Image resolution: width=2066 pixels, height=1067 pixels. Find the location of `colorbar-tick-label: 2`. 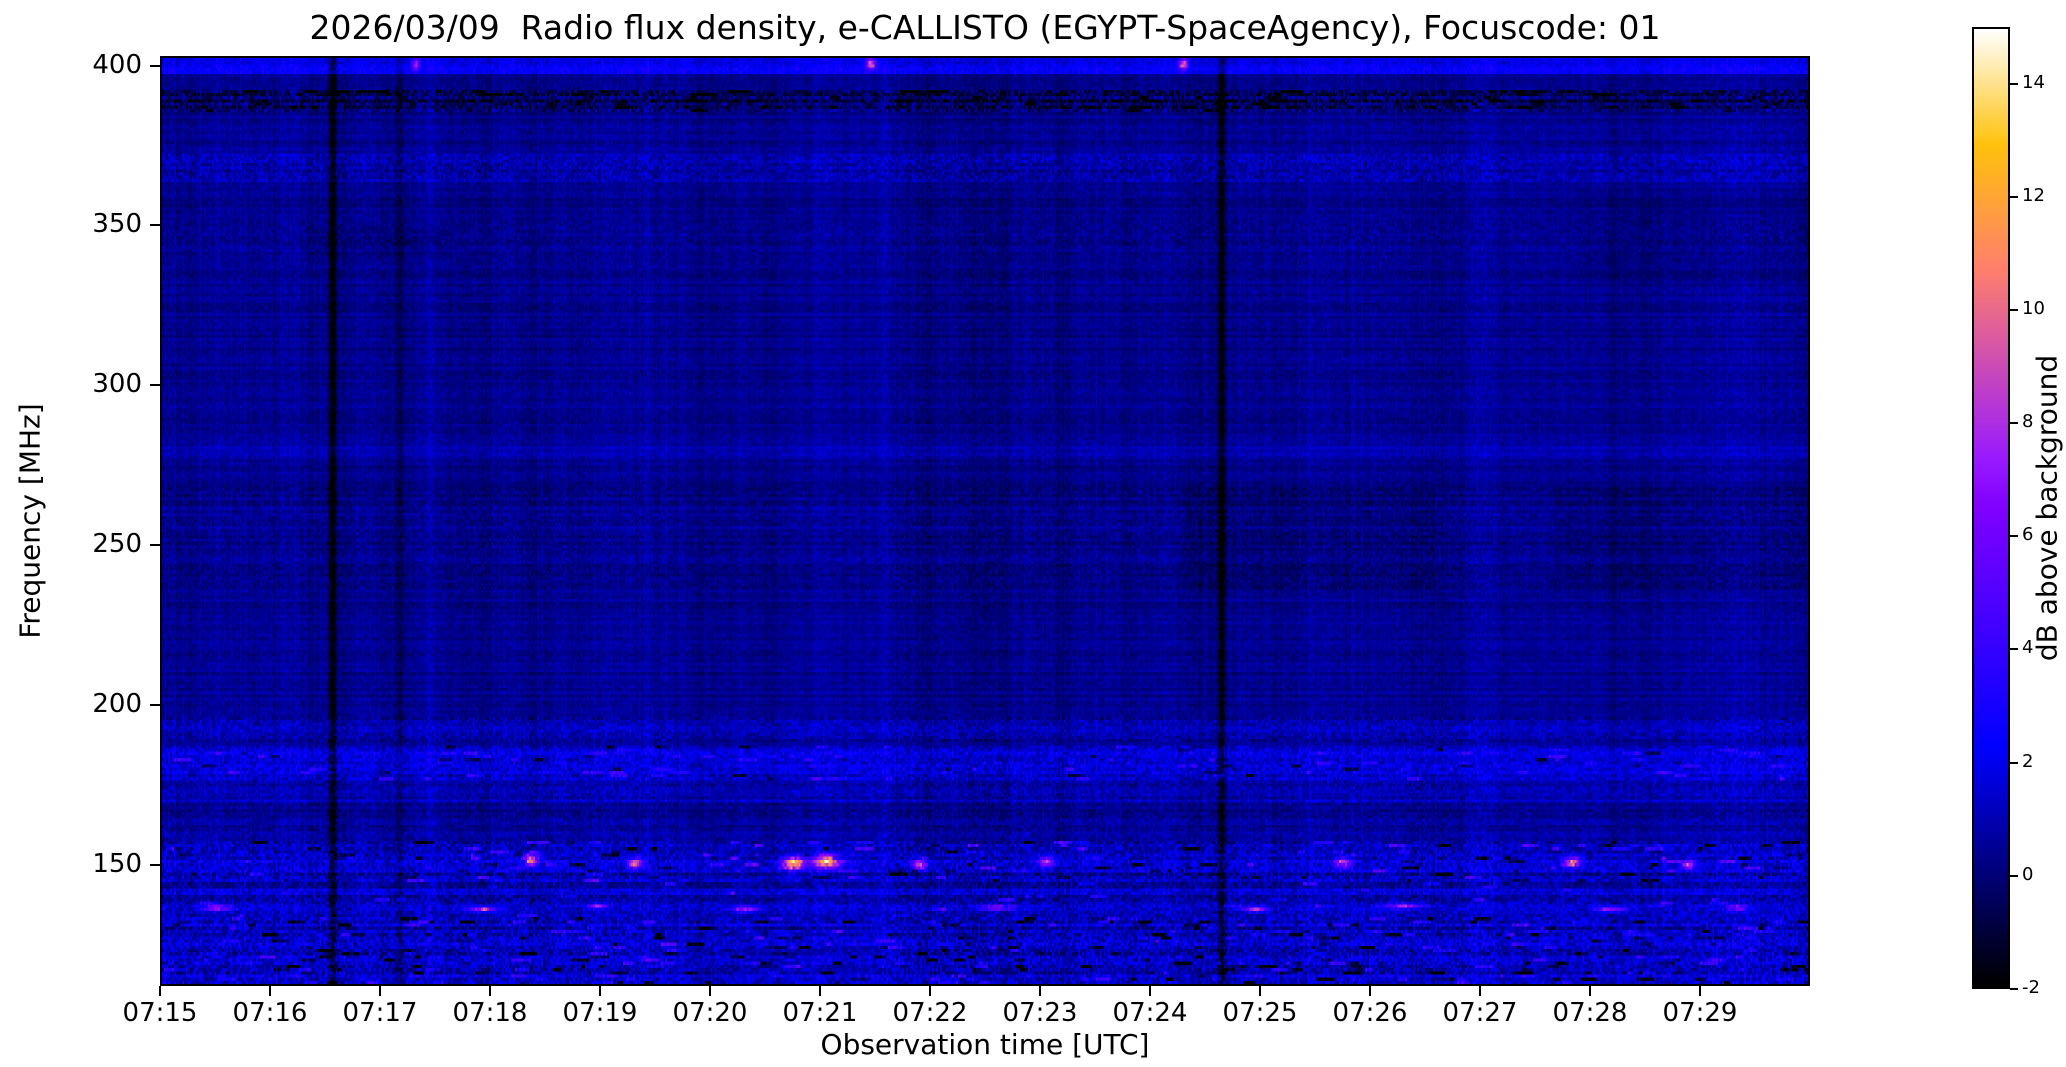

colorbar-tick-label: 2 is located at coordinates (2028, 761).